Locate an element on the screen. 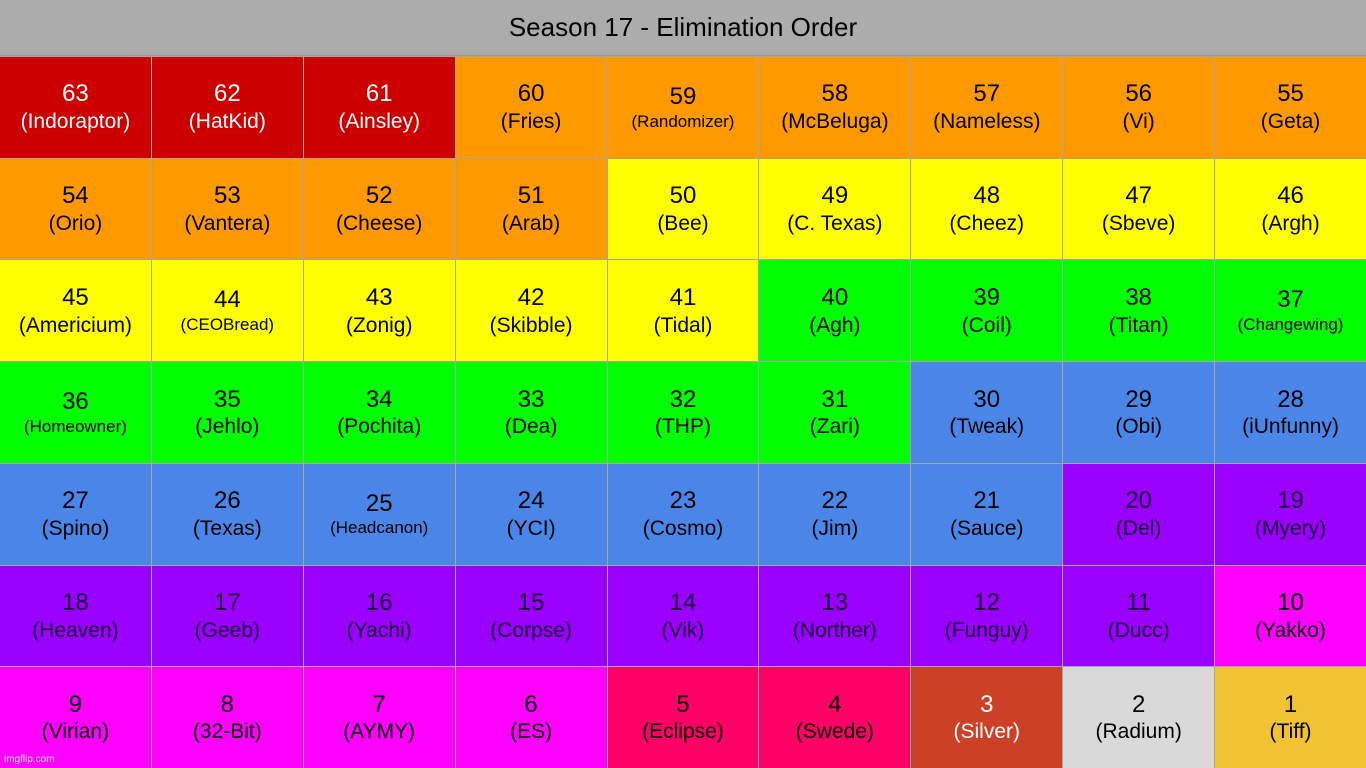 The height and width of the screenshot is (768, 1366). contestant-name: (Fries) is located at coordinates (531, 122).